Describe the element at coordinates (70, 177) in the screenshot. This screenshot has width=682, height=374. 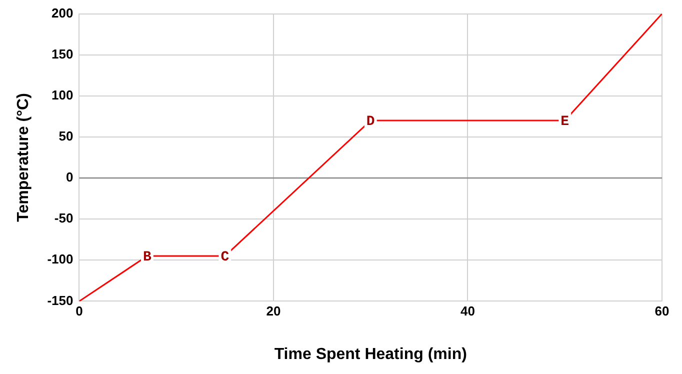
I see `y-tick-label: 0` at that location.